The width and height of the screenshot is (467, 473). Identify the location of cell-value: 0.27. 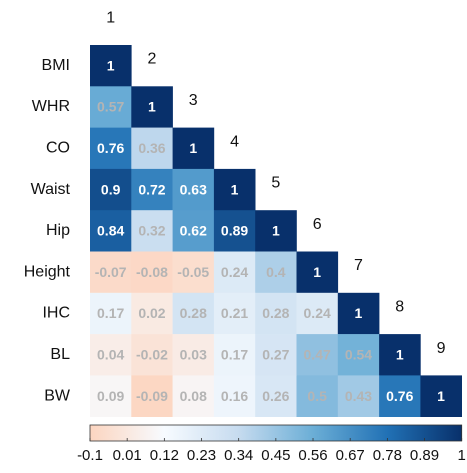
(275, 354).